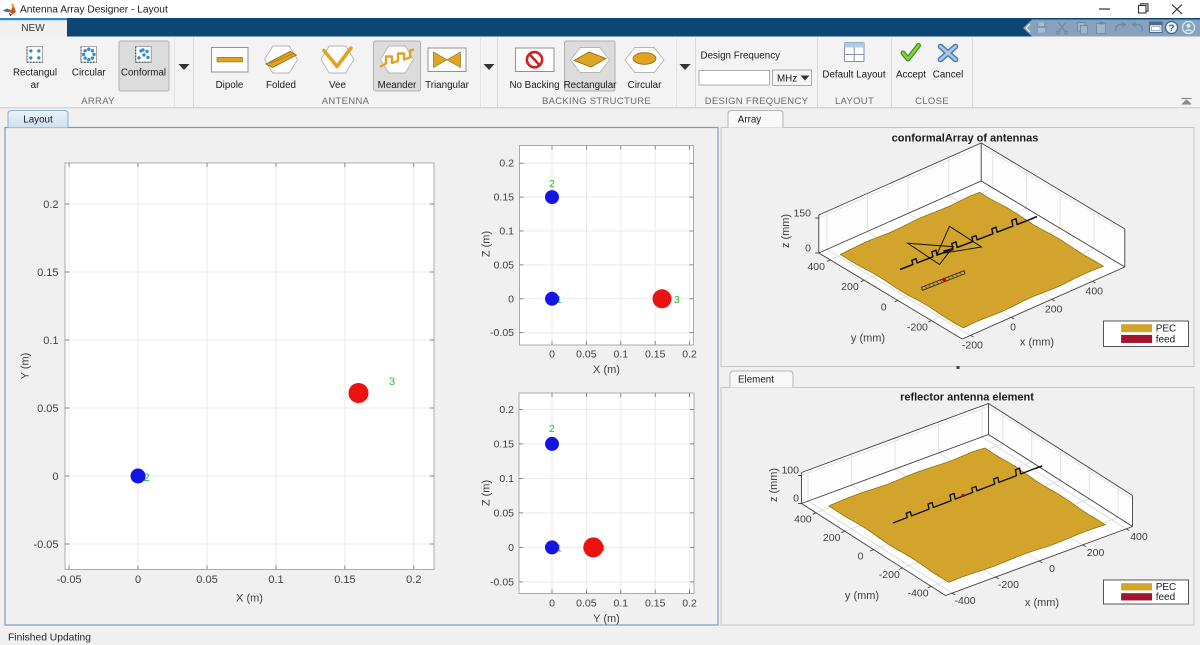  I want to click on svg-text: 100, so click(790, 471).